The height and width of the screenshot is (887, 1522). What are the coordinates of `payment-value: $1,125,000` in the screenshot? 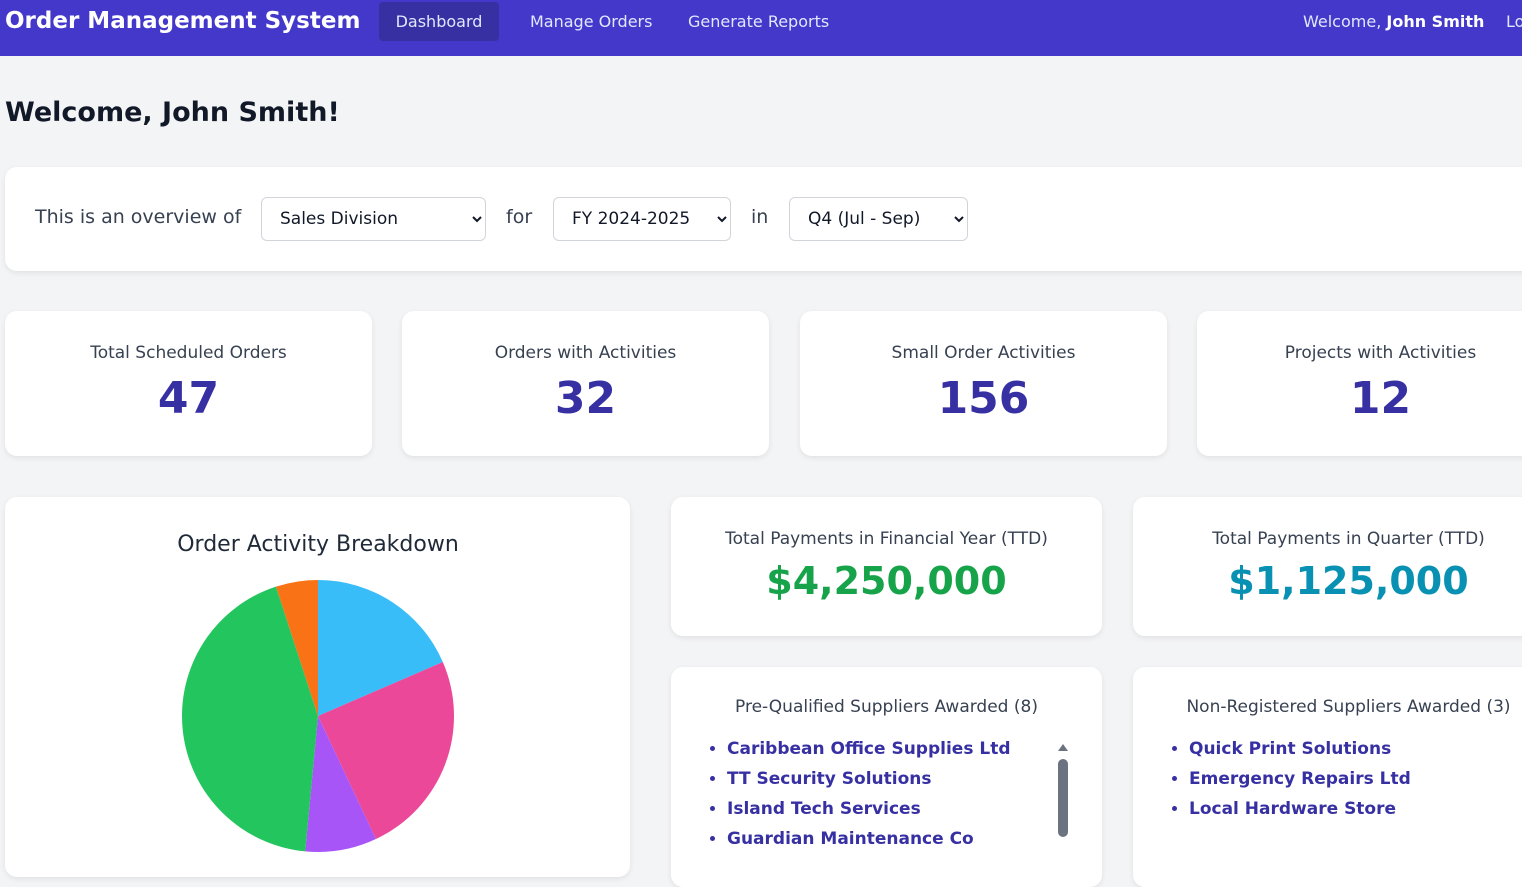 It's located at (1348, 581).